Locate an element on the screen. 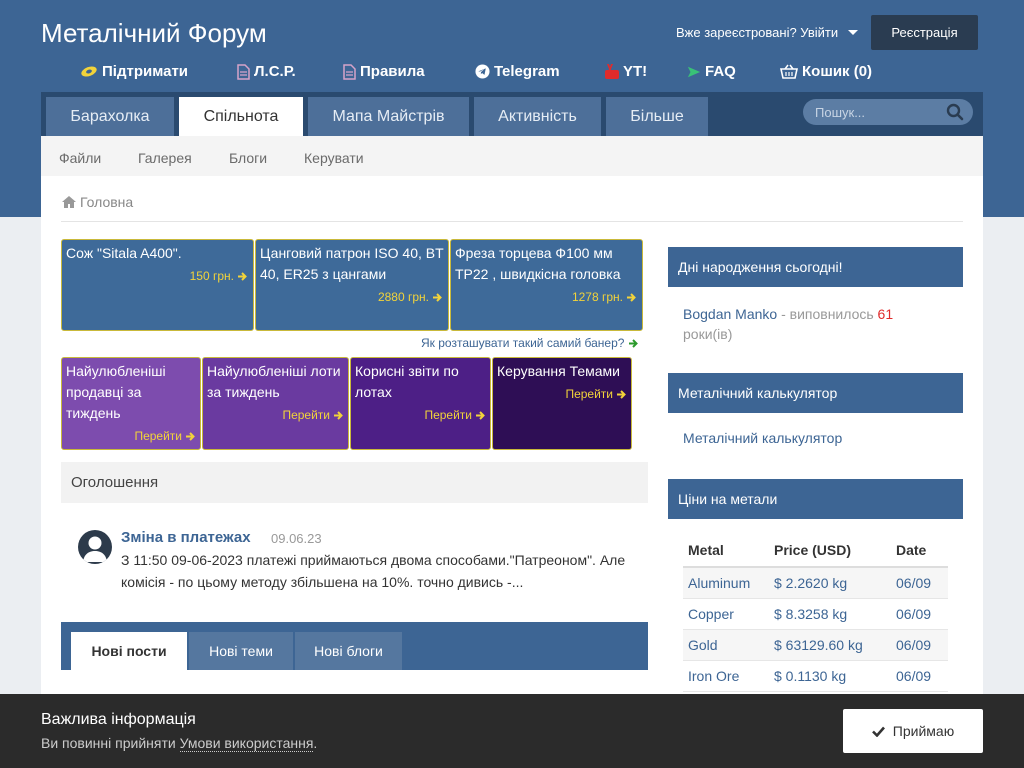  quicklink-lsr: Л.С.Р. is located at coordinates (266, 71).